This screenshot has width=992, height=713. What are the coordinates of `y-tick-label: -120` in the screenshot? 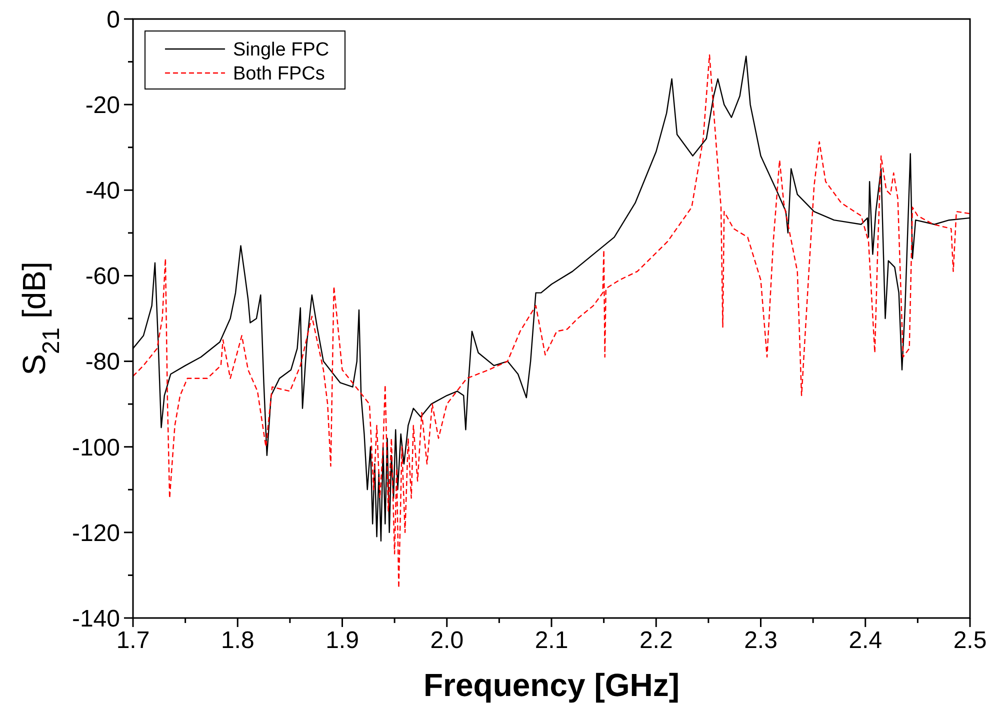 It's located at (96, 533).